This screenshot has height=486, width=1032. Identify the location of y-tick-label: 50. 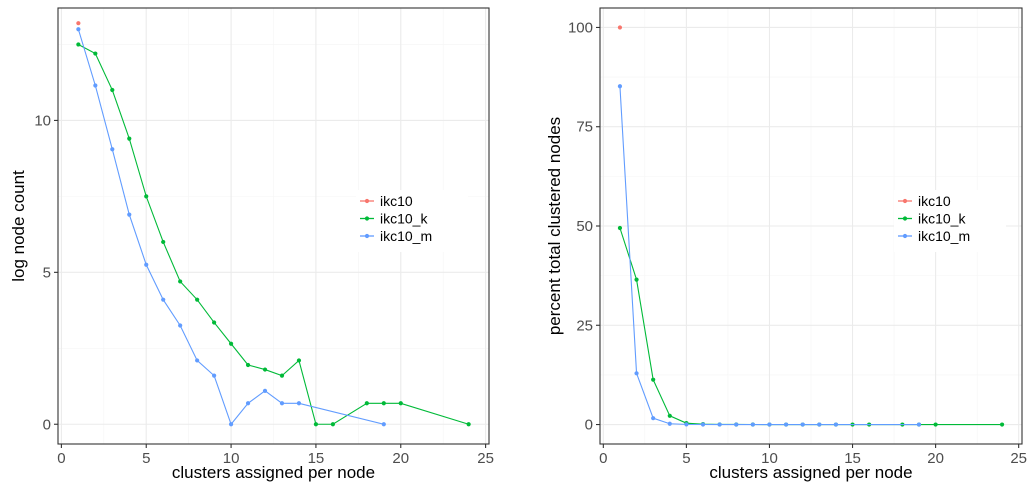
(584, 226).